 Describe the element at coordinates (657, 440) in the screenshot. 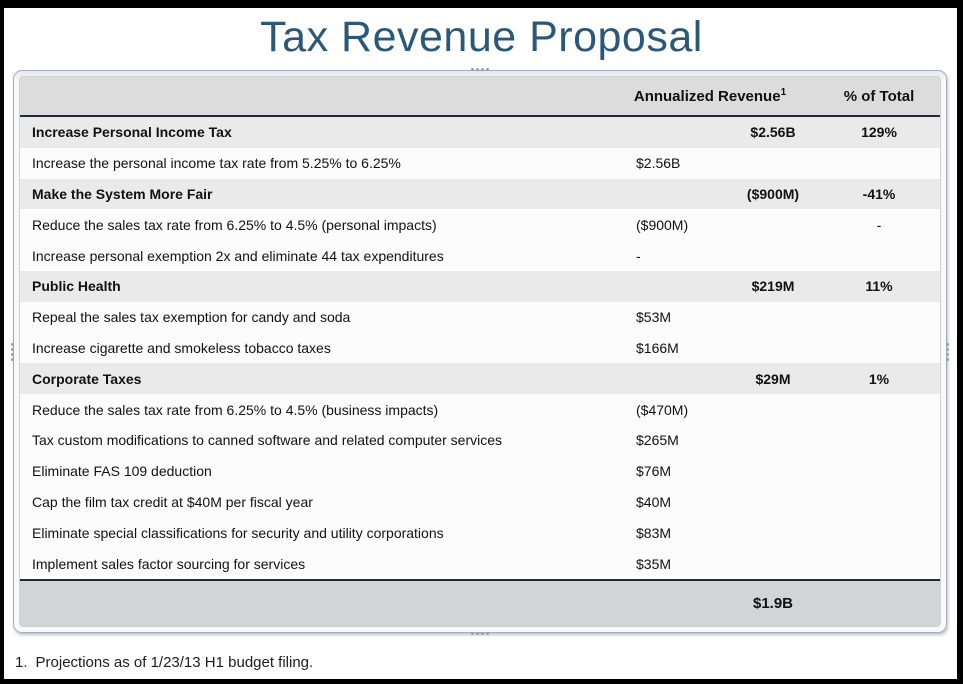

I see `row-detail-revenue: $265M` at that location.